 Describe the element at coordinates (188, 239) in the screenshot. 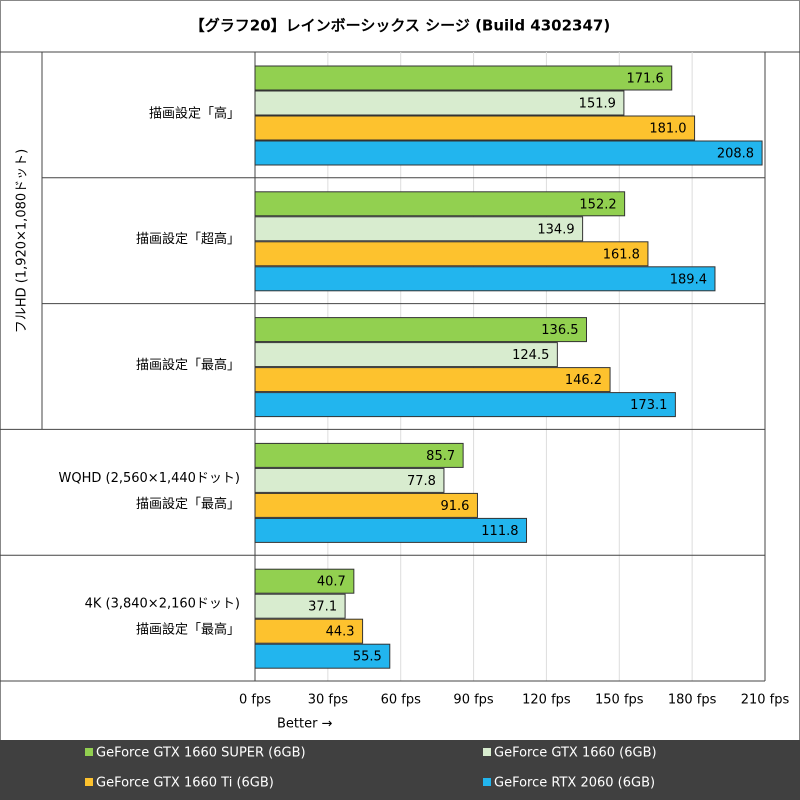

I see `category-label: 描画設定「超高」` at that location.